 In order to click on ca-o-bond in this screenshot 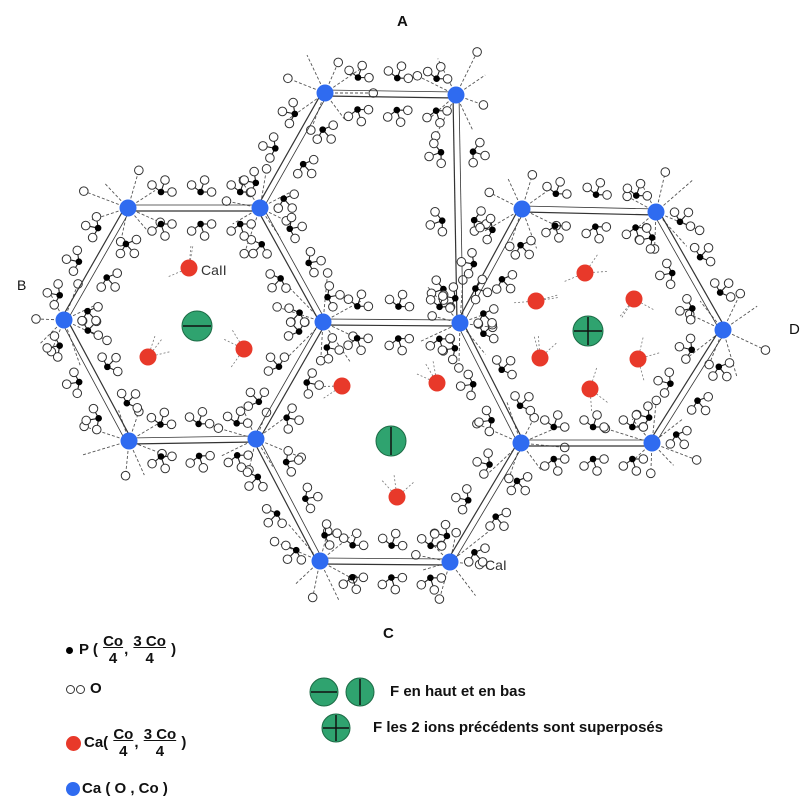, I will do `click(233, 344)`.